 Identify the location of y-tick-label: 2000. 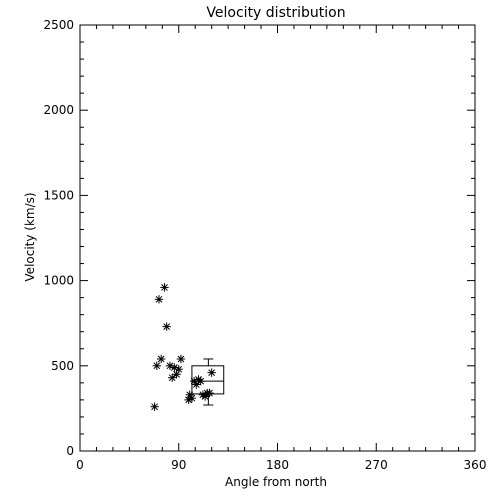
(58, 110).